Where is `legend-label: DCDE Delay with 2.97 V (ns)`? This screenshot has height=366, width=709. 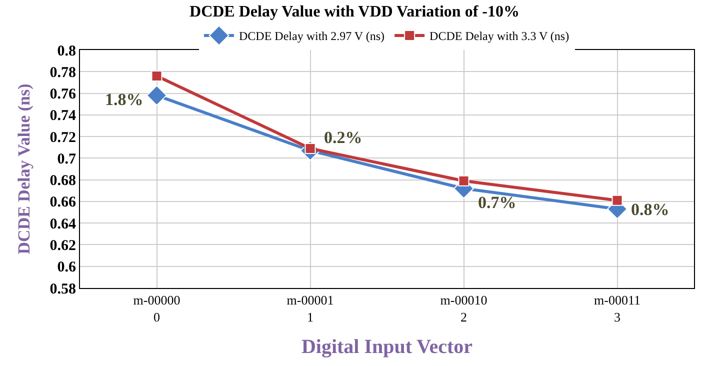
legend-label: DCDE Delay with 2.97 V (ns) is located at coordinates (312, 36).